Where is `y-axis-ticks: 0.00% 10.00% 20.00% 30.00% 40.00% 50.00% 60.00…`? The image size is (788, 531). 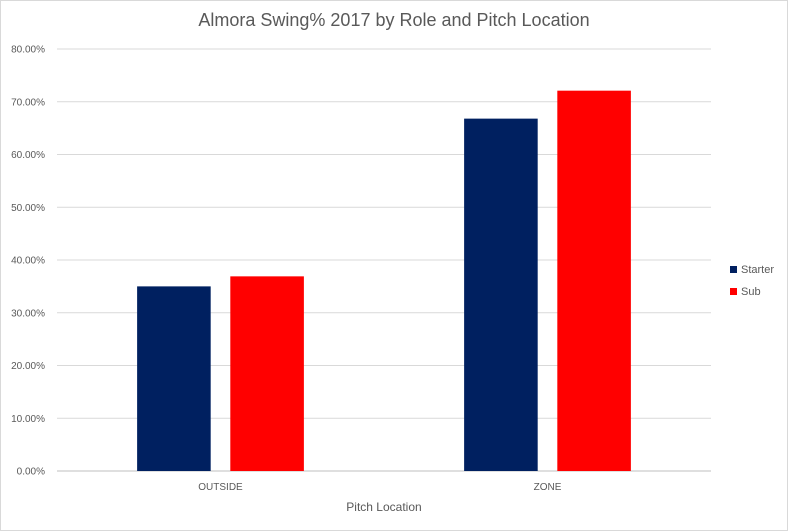 y-axis-ticks: 0.00% 10.00% 20.00% 30.00% 40.00% 50.00% 60.00… is located at coordinates (28, 261).